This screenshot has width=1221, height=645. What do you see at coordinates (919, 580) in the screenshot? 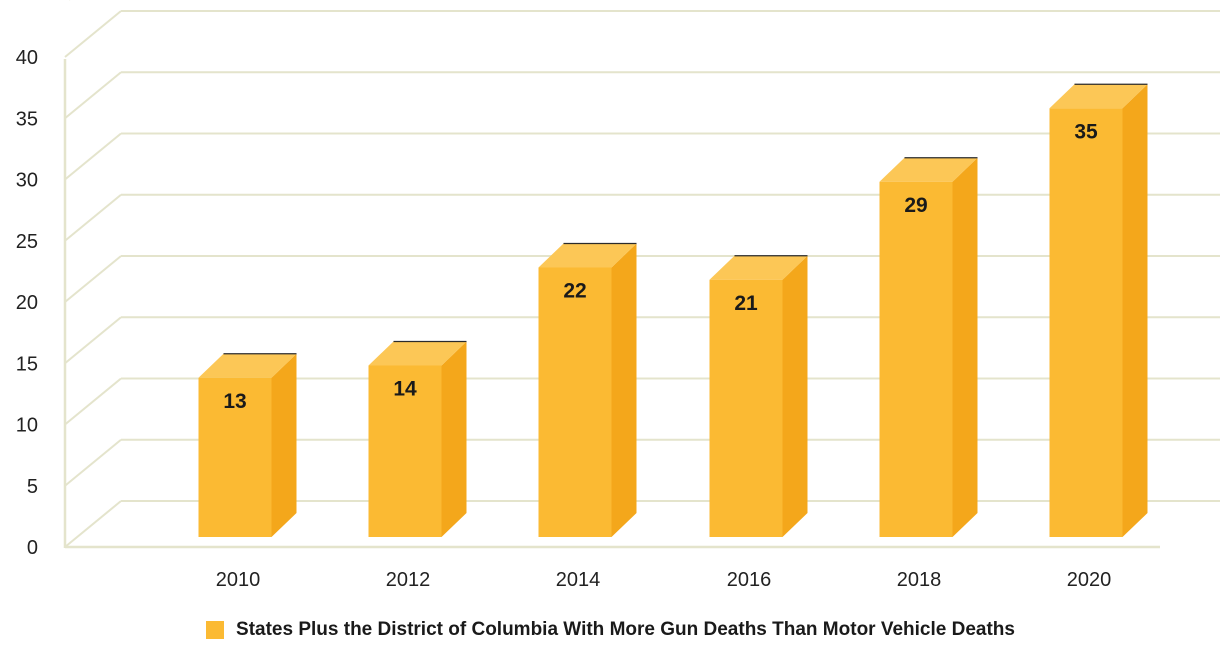
I see `x-tick-label: 2018` at bounding box center [919, 580].